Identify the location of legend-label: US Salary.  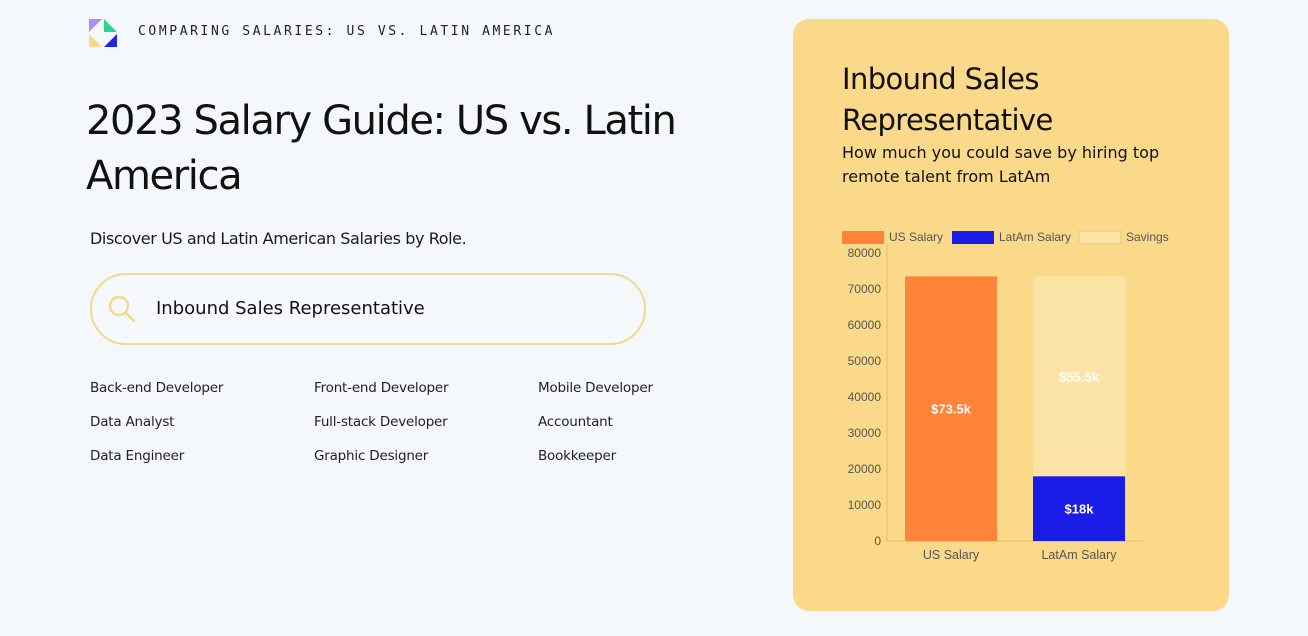
(916, 237).